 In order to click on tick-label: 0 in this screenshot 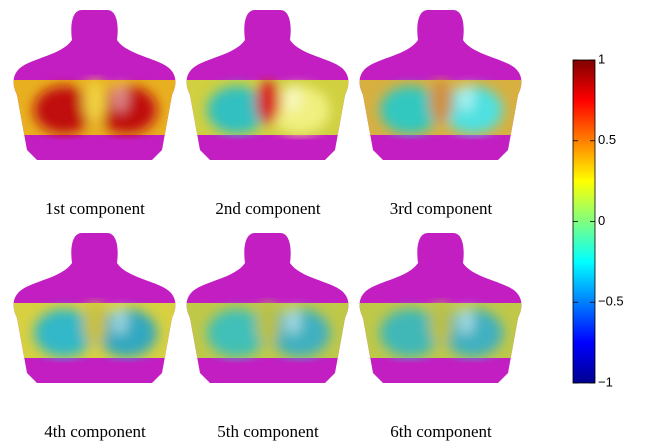, I will do `click(601, 220)`.